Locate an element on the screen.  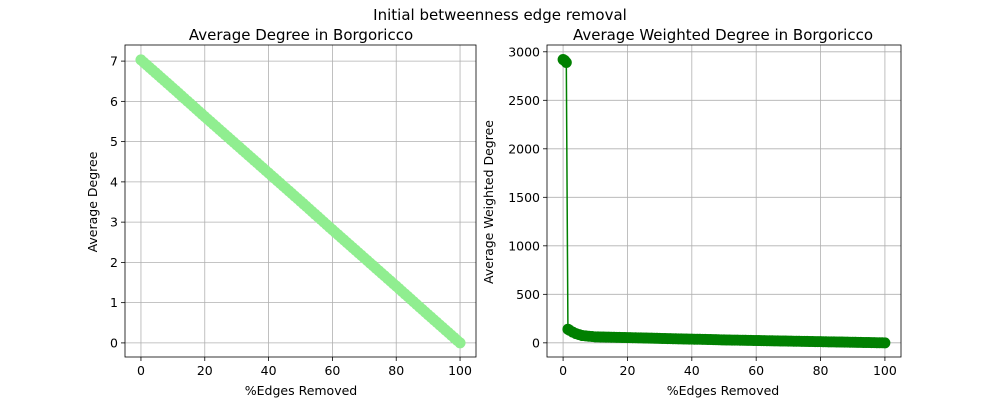
left-chart-x-tick-label: 80 is located at coordinates (396, 370).